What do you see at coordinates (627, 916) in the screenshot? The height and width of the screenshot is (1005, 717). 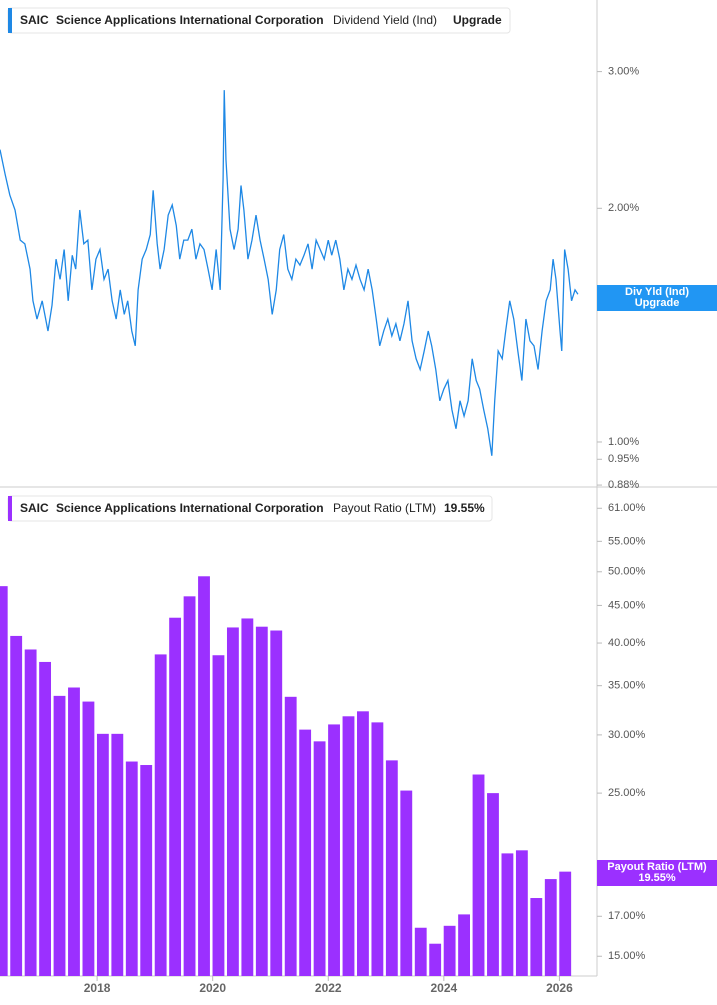 I see `y-tick-label: 17.00%` at bounding box center [627, 916].